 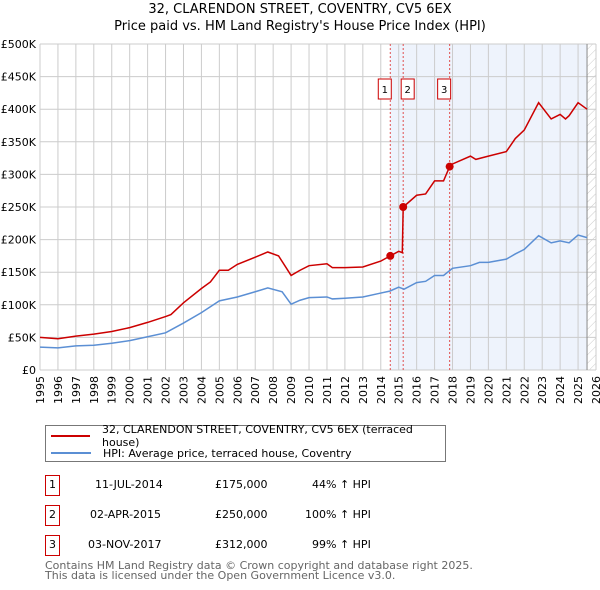 What do you see at coordinates (19, 44) in the screenshot?
I see `y-tick-label: £500K` at bounding box center [19, 44].